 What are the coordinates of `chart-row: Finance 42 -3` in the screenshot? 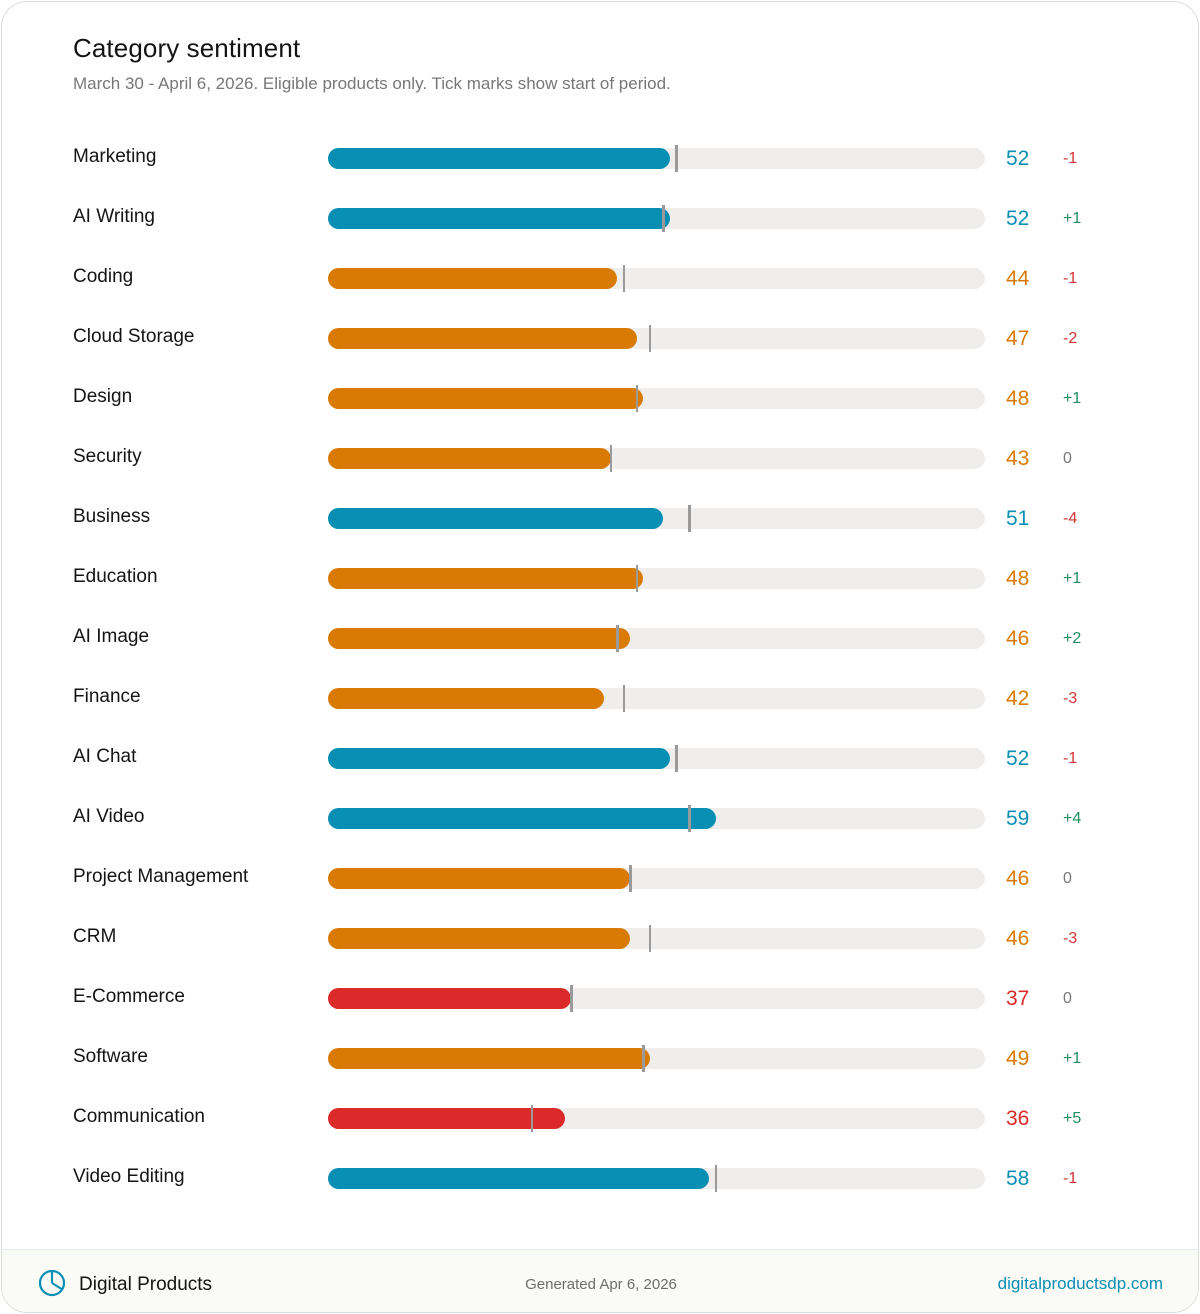 It's located at (600, 700).